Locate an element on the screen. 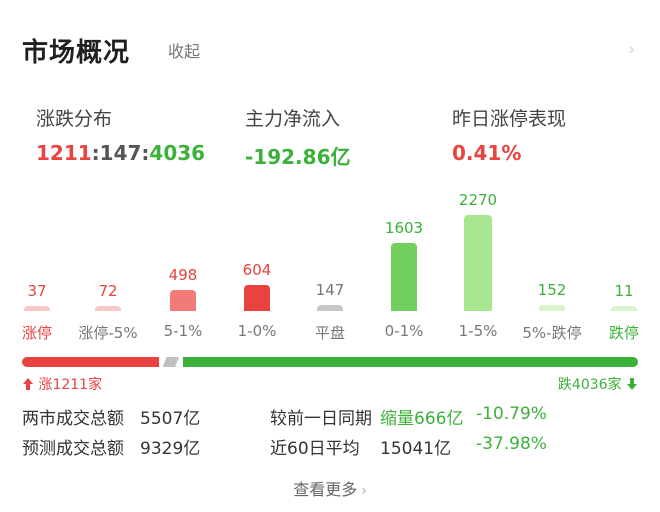 Image resolution: width=660 pixels, height=512 pixels. view-more-label: 查看更多 is located at coordinates (325, 489).